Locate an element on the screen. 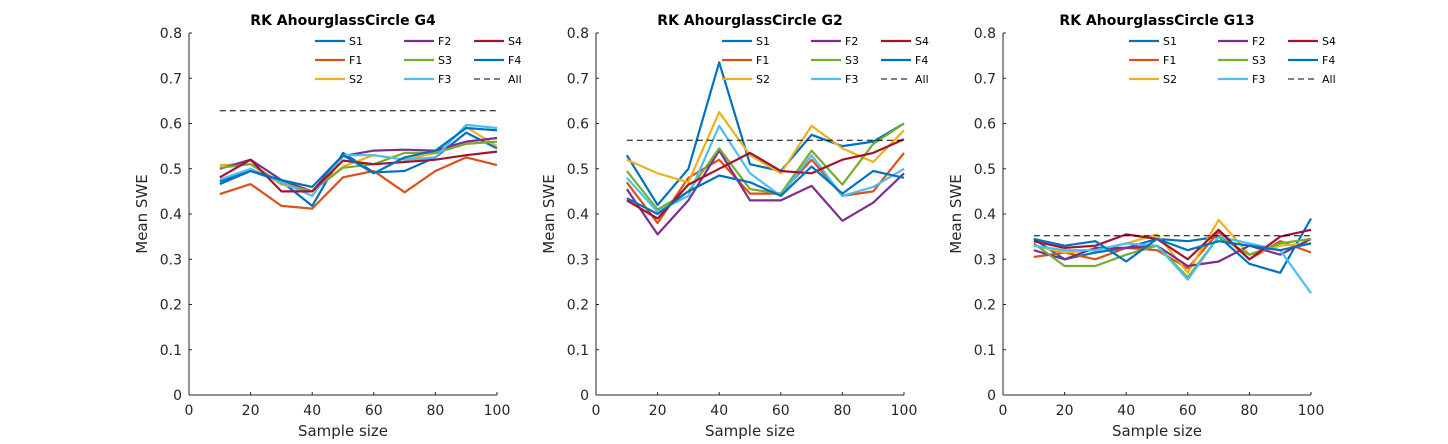 This screenshot has width=1448, height=444. series-line-f1 is located at coordinates (358, 183).